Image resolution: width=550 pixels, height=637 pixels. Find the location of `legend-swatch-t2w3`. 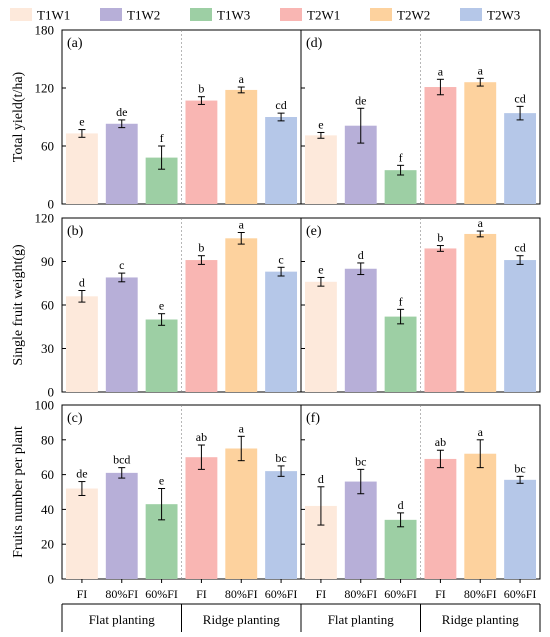

legend-swatch-t2w3 is located at coordinates (471, 14).